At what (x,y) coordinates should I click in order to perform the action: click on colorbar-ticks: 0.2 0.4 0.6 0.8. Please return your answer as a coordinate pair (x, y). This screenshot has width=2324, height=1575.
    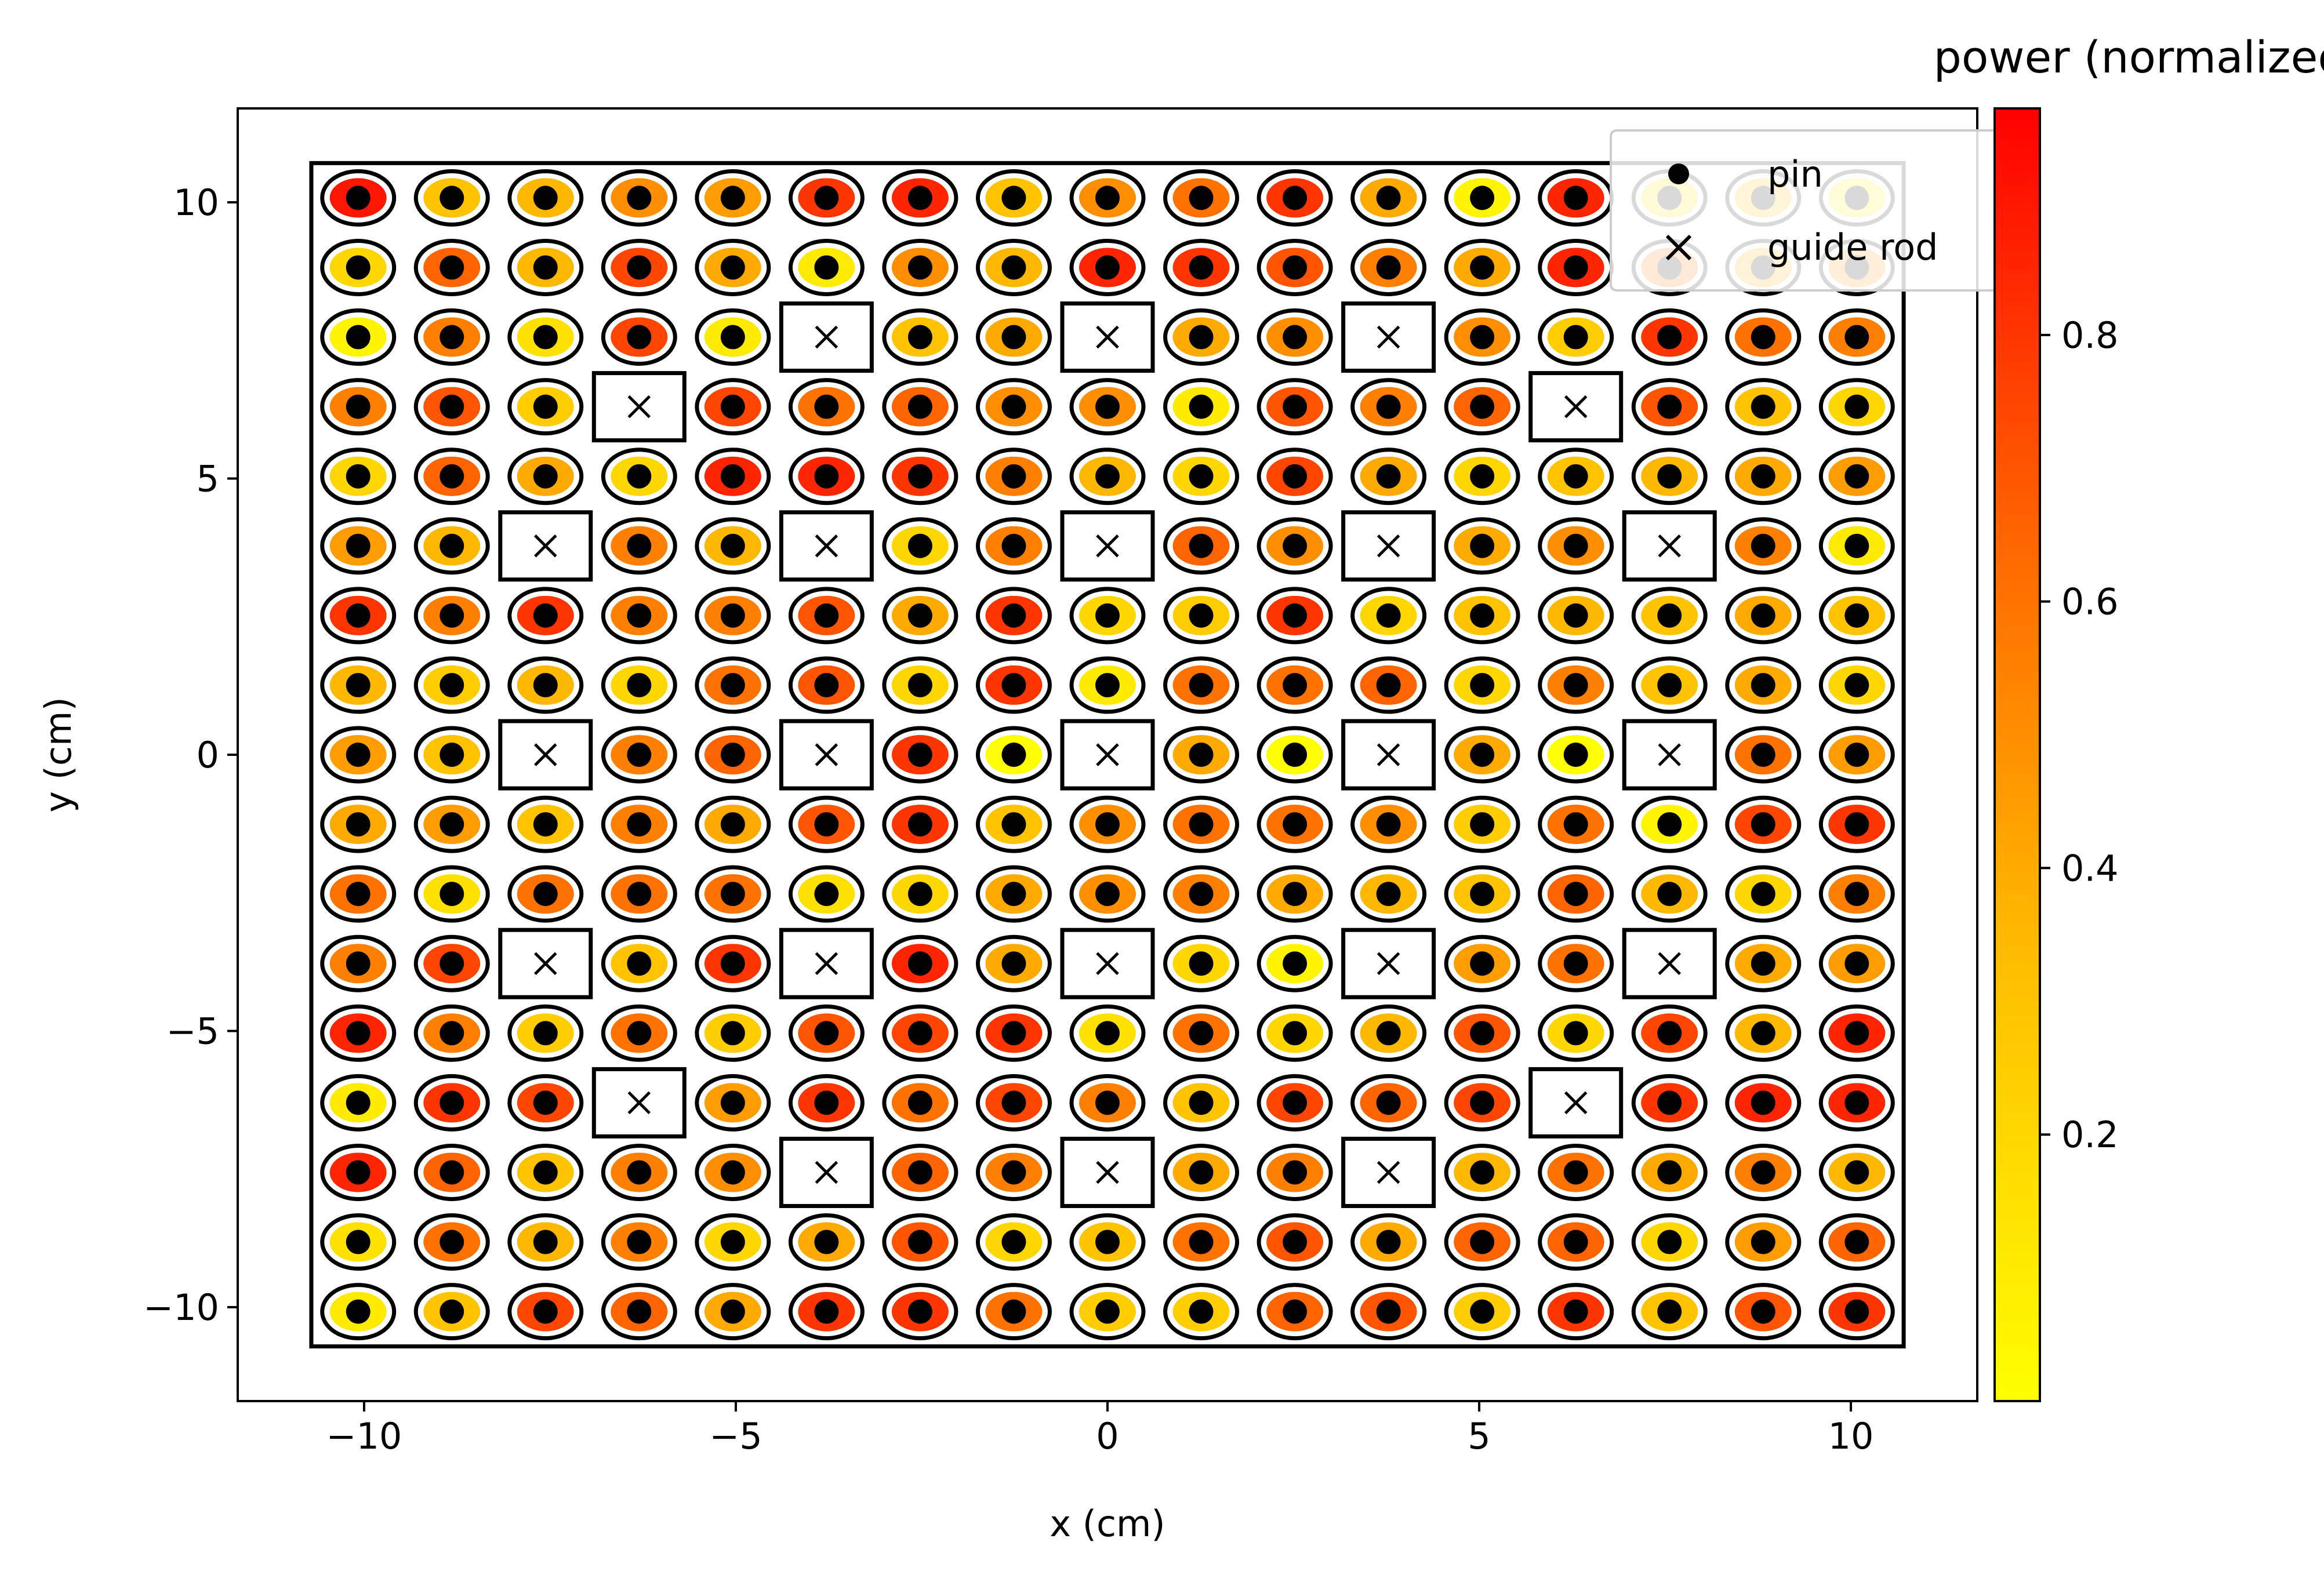
    Looking at the image, I should click on (2079, 735).